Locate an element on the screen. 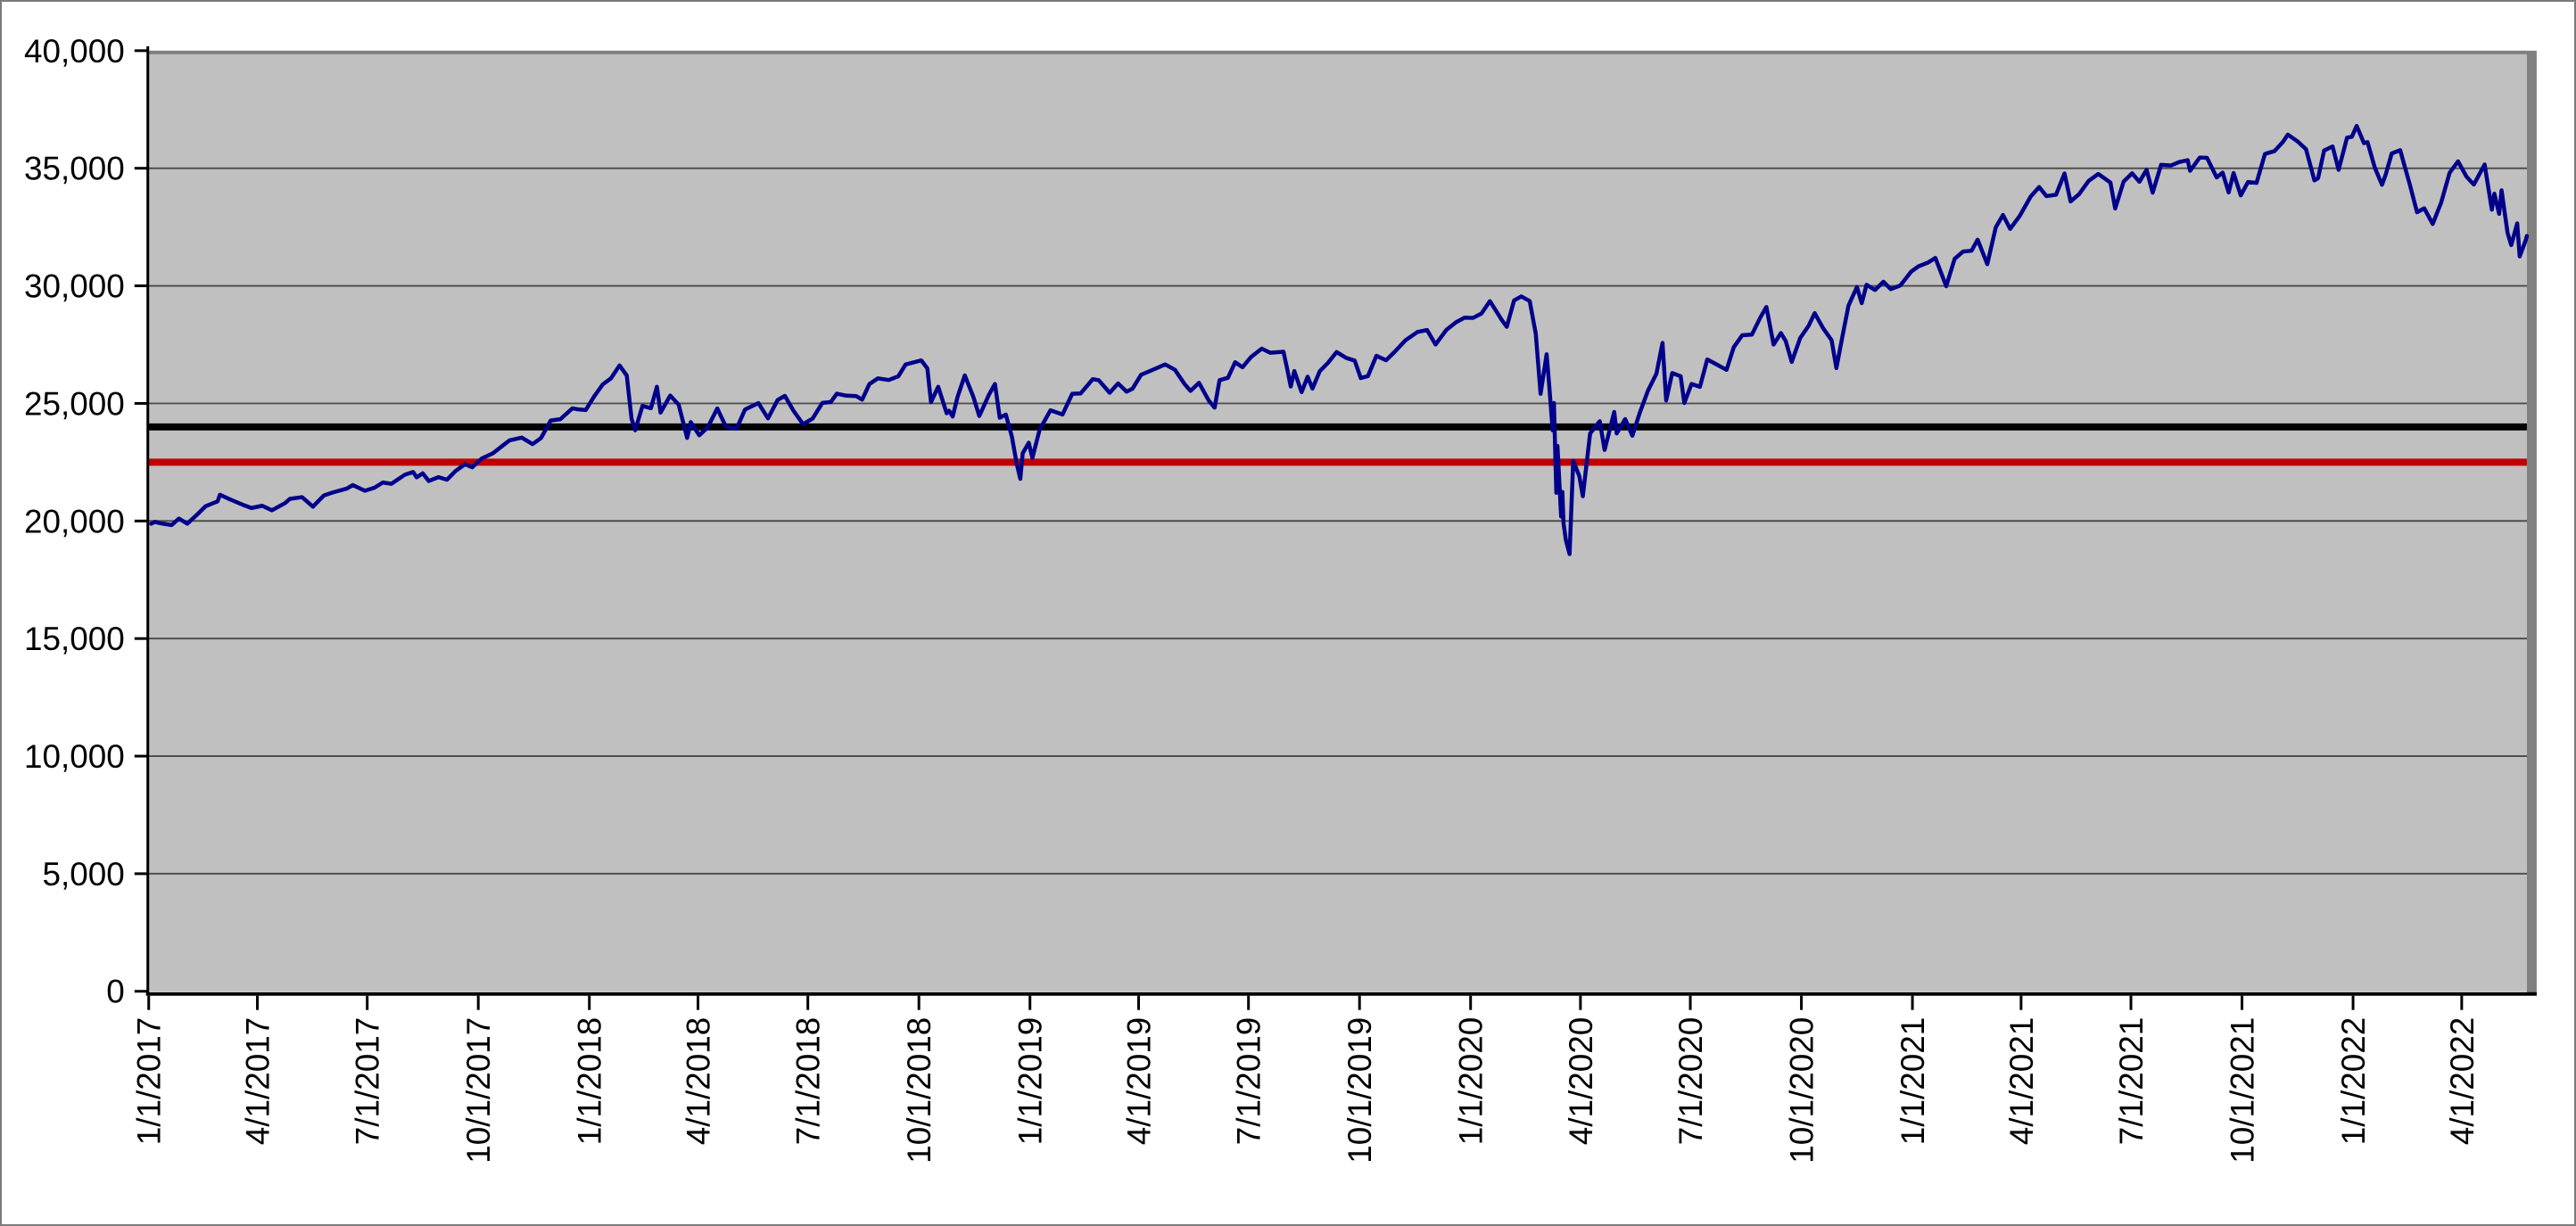  x-axis-label: 7/1/2020 is located at coordinates (1690, 1081).